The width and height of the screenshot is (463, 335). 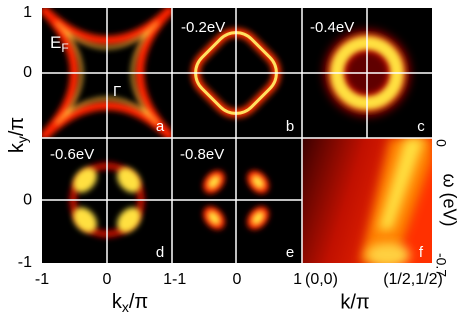 What do you see at coordinates (236, 200) in the screenshot?
I see `map-e` at bounding box center [236, 200].